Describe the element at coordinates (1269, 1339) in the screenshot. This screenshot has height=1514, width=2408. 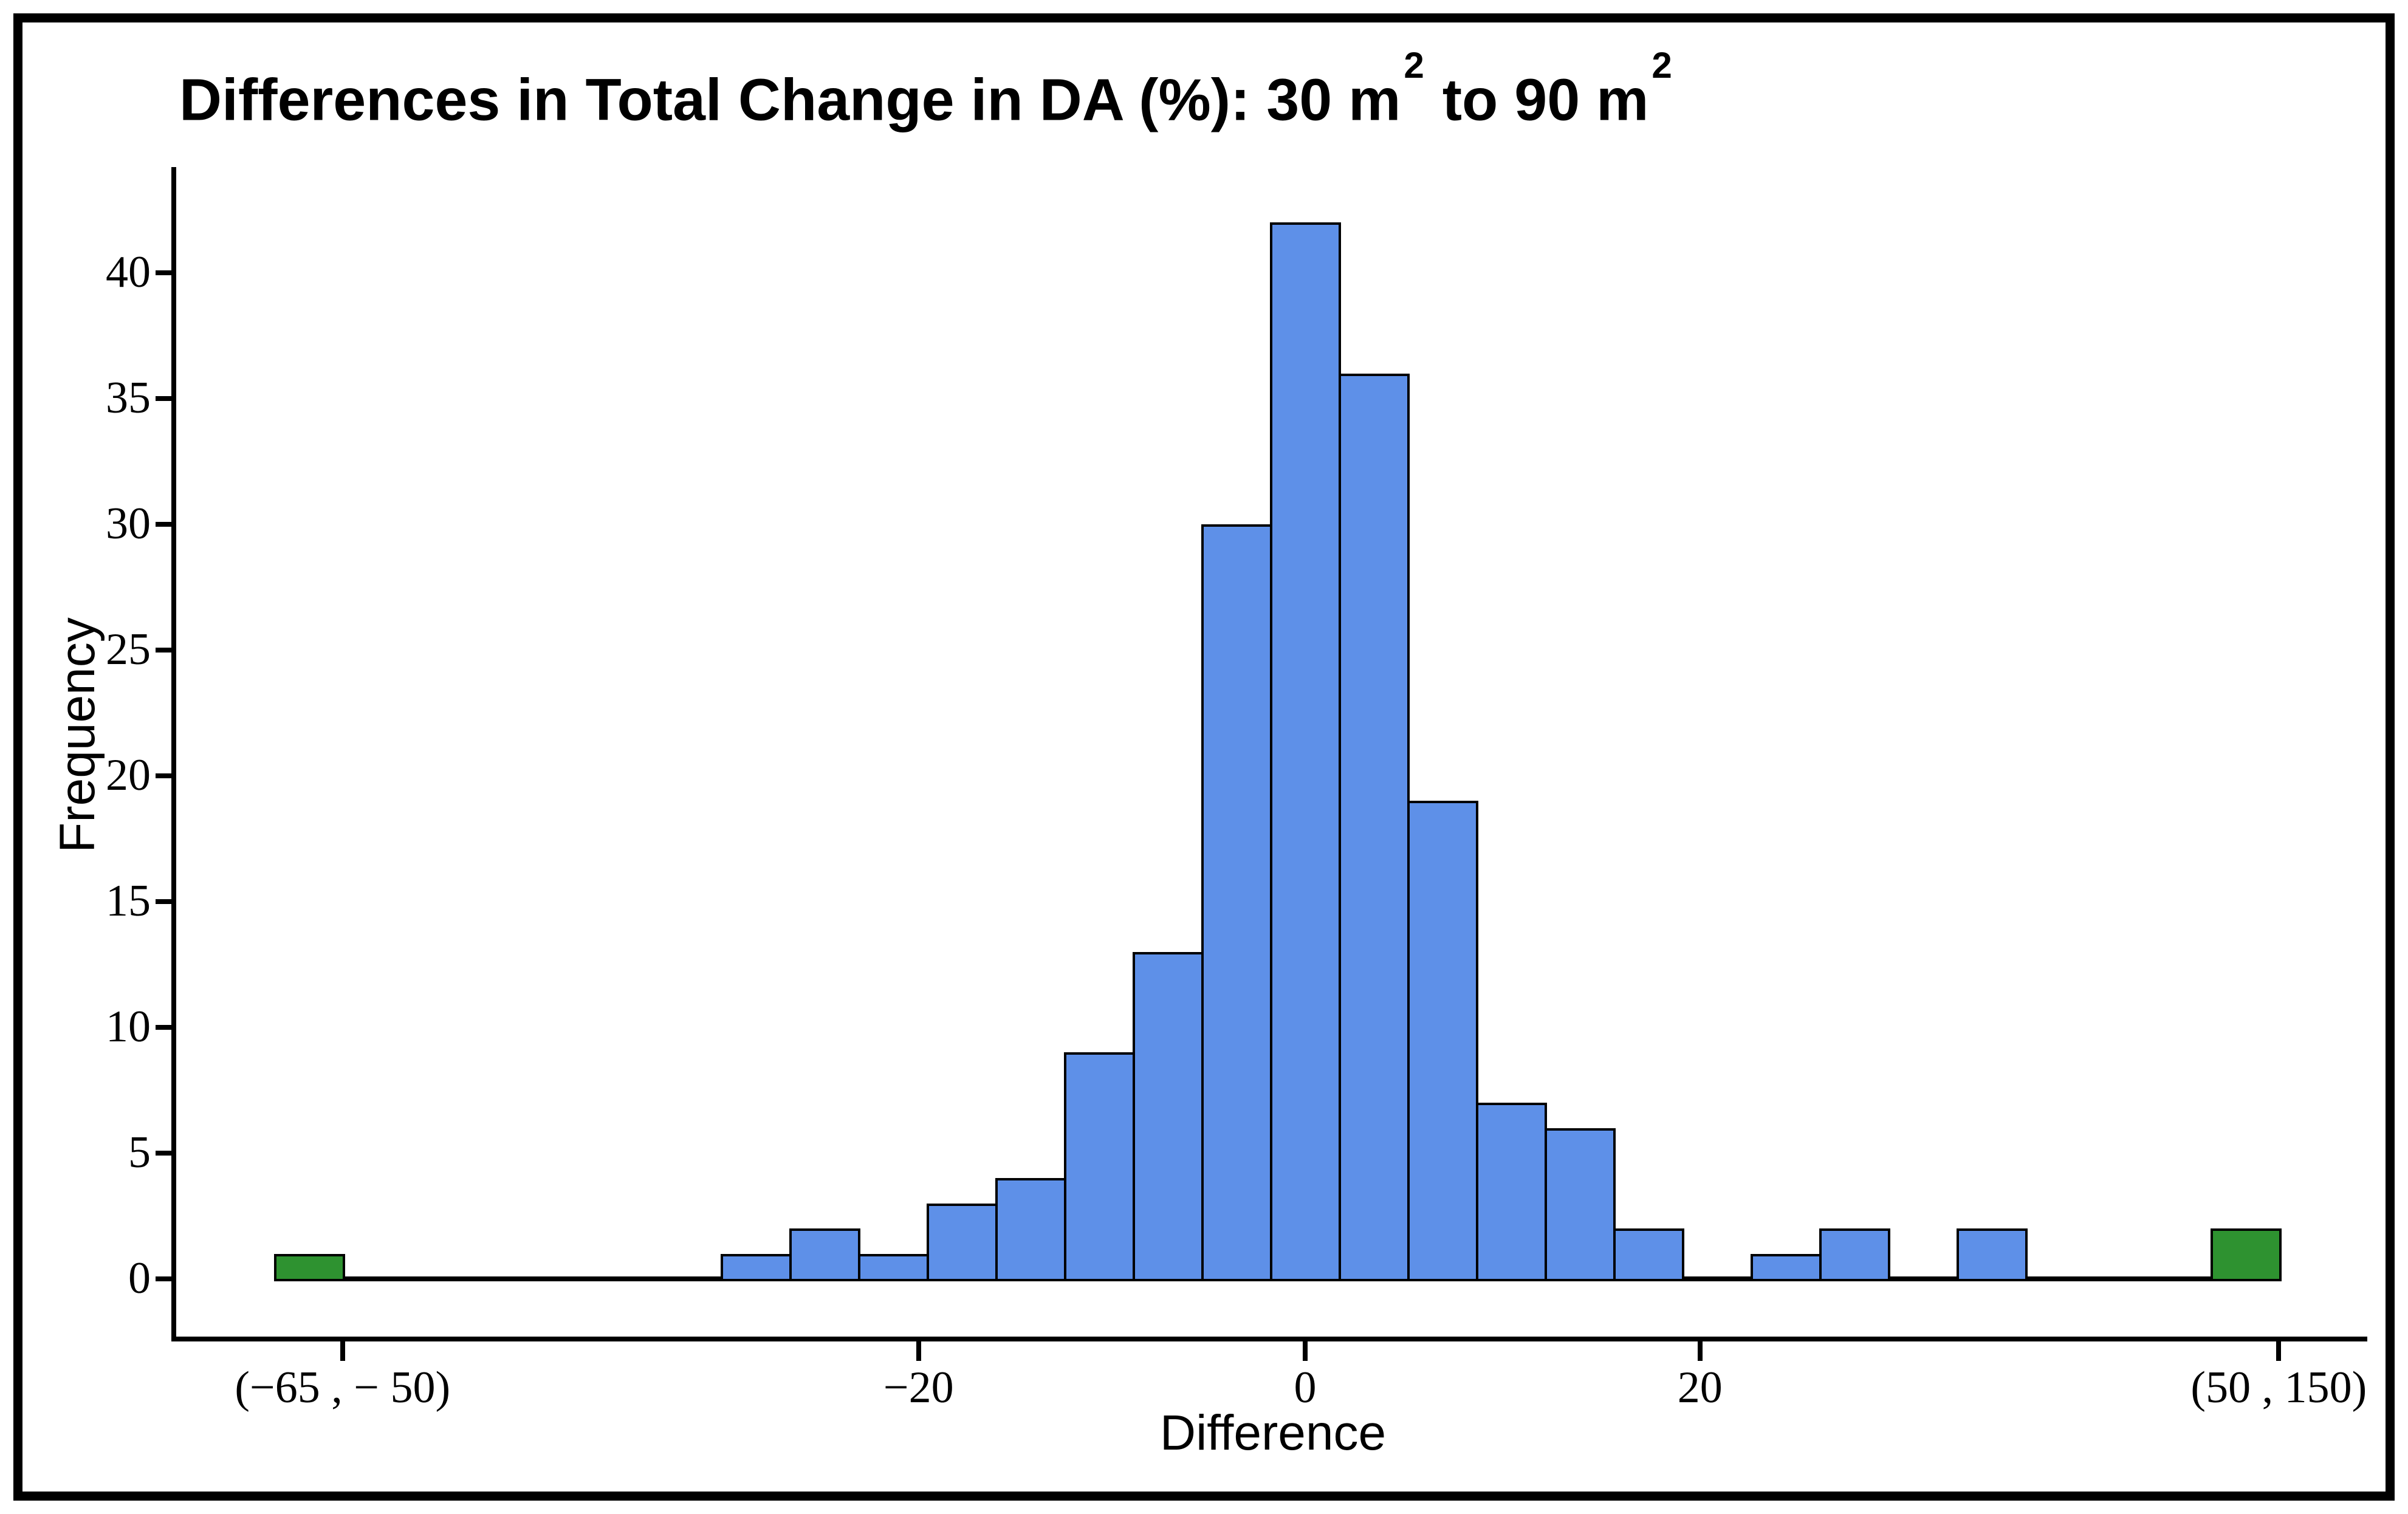
I see `x-axis-line` at that location.